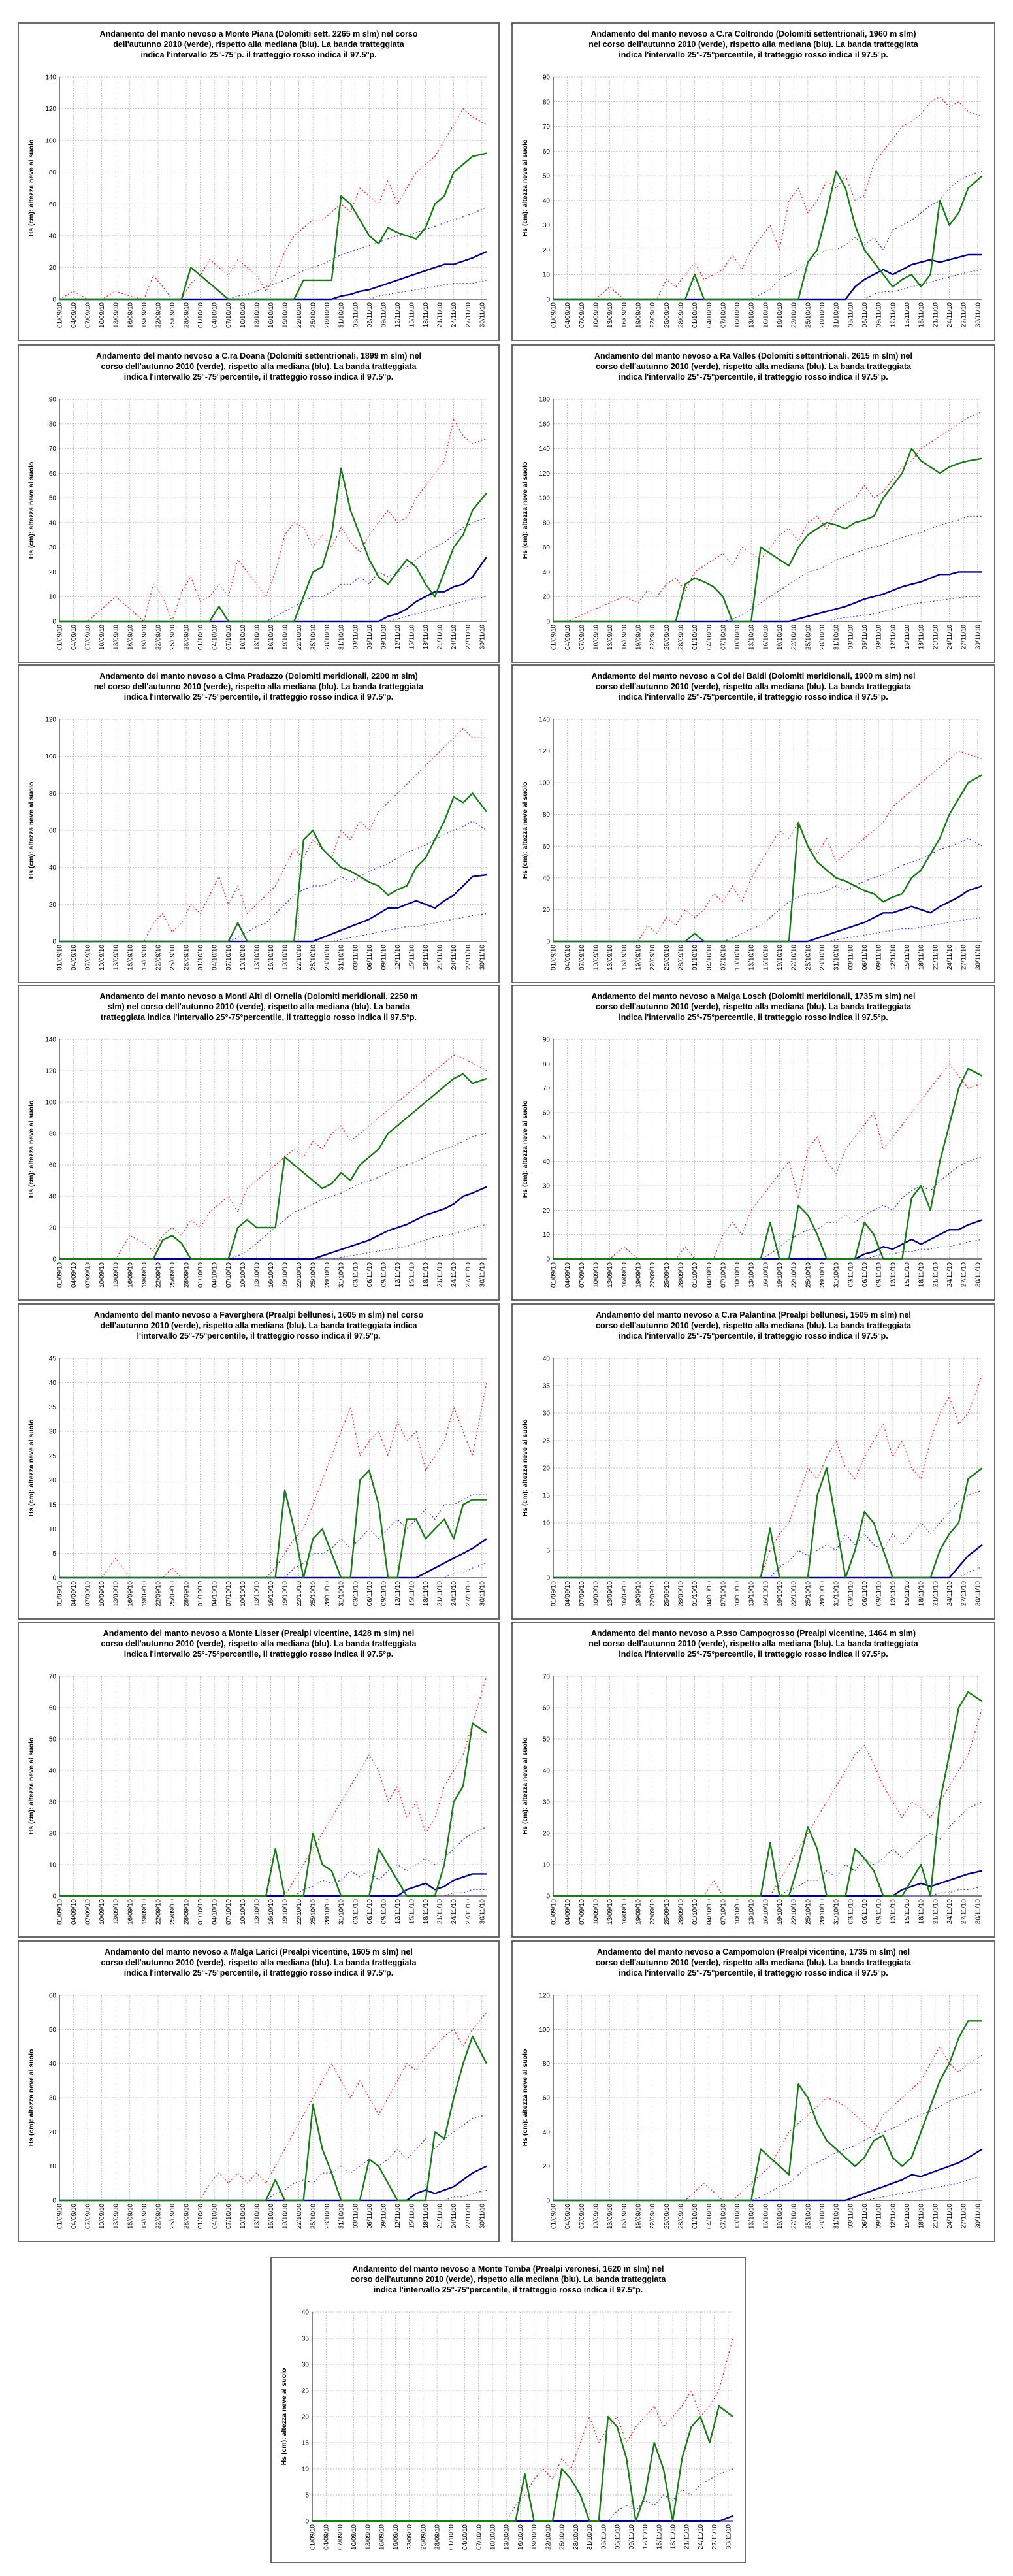  What do you see at coordinates (695, 2216) in the screenshot?
I see `x-tick-label: 01/10/10` at bounding box center [695, 2216].